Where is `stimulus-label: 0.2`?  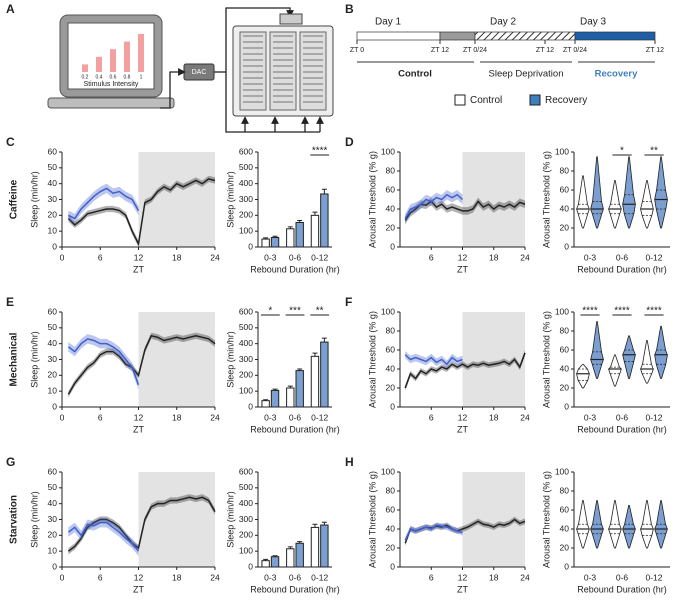 stimulus-label: 0.2 is located at coordinates (85, 77).